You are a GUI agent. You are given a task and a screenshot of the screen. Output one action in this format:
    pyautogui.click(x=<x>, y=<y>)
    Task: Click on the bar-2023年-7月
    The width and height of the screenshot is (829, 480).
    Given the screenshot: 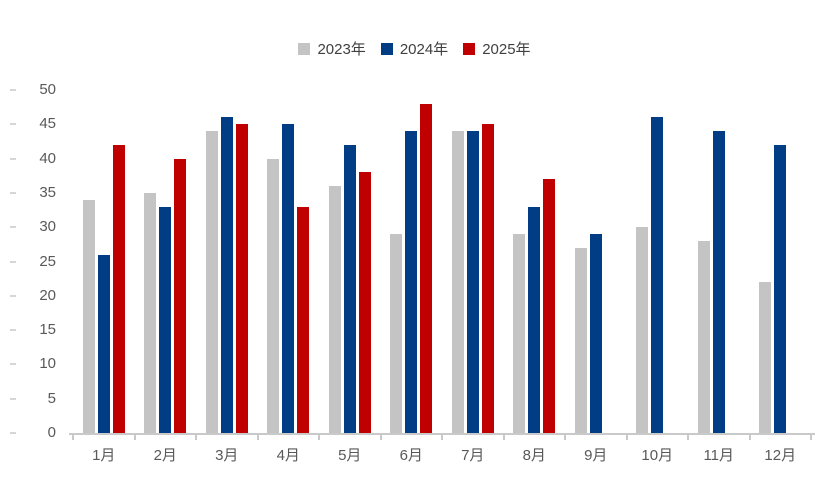 What is the action you would take?
    pyautogui.click(x=457, y=282)
    